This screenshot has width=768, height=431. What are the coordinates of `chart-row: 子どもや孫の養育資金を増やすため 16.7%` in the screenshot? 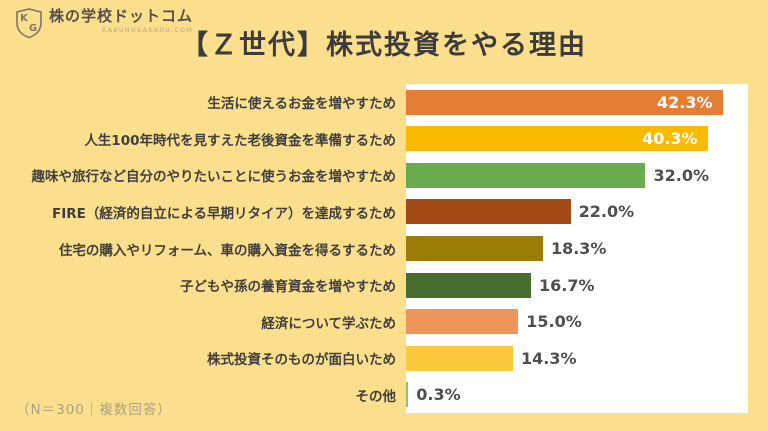 It's located at (374, 285).